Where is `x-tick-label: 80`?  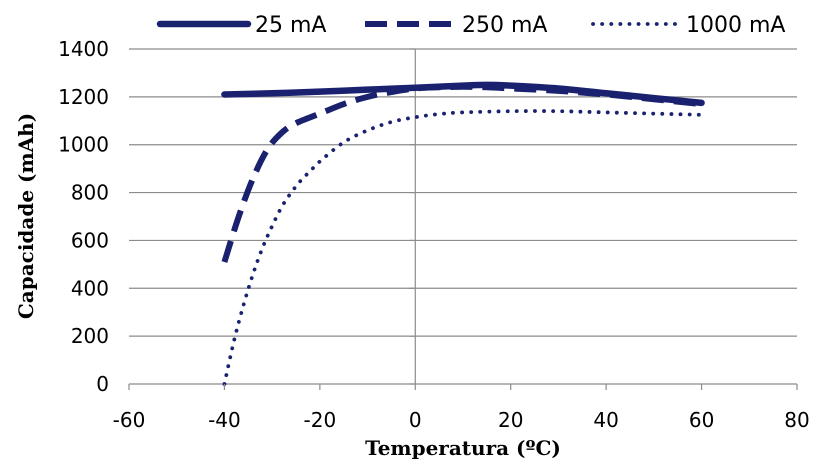 x-tick-label: 80 is located at coordinates (796, 420).